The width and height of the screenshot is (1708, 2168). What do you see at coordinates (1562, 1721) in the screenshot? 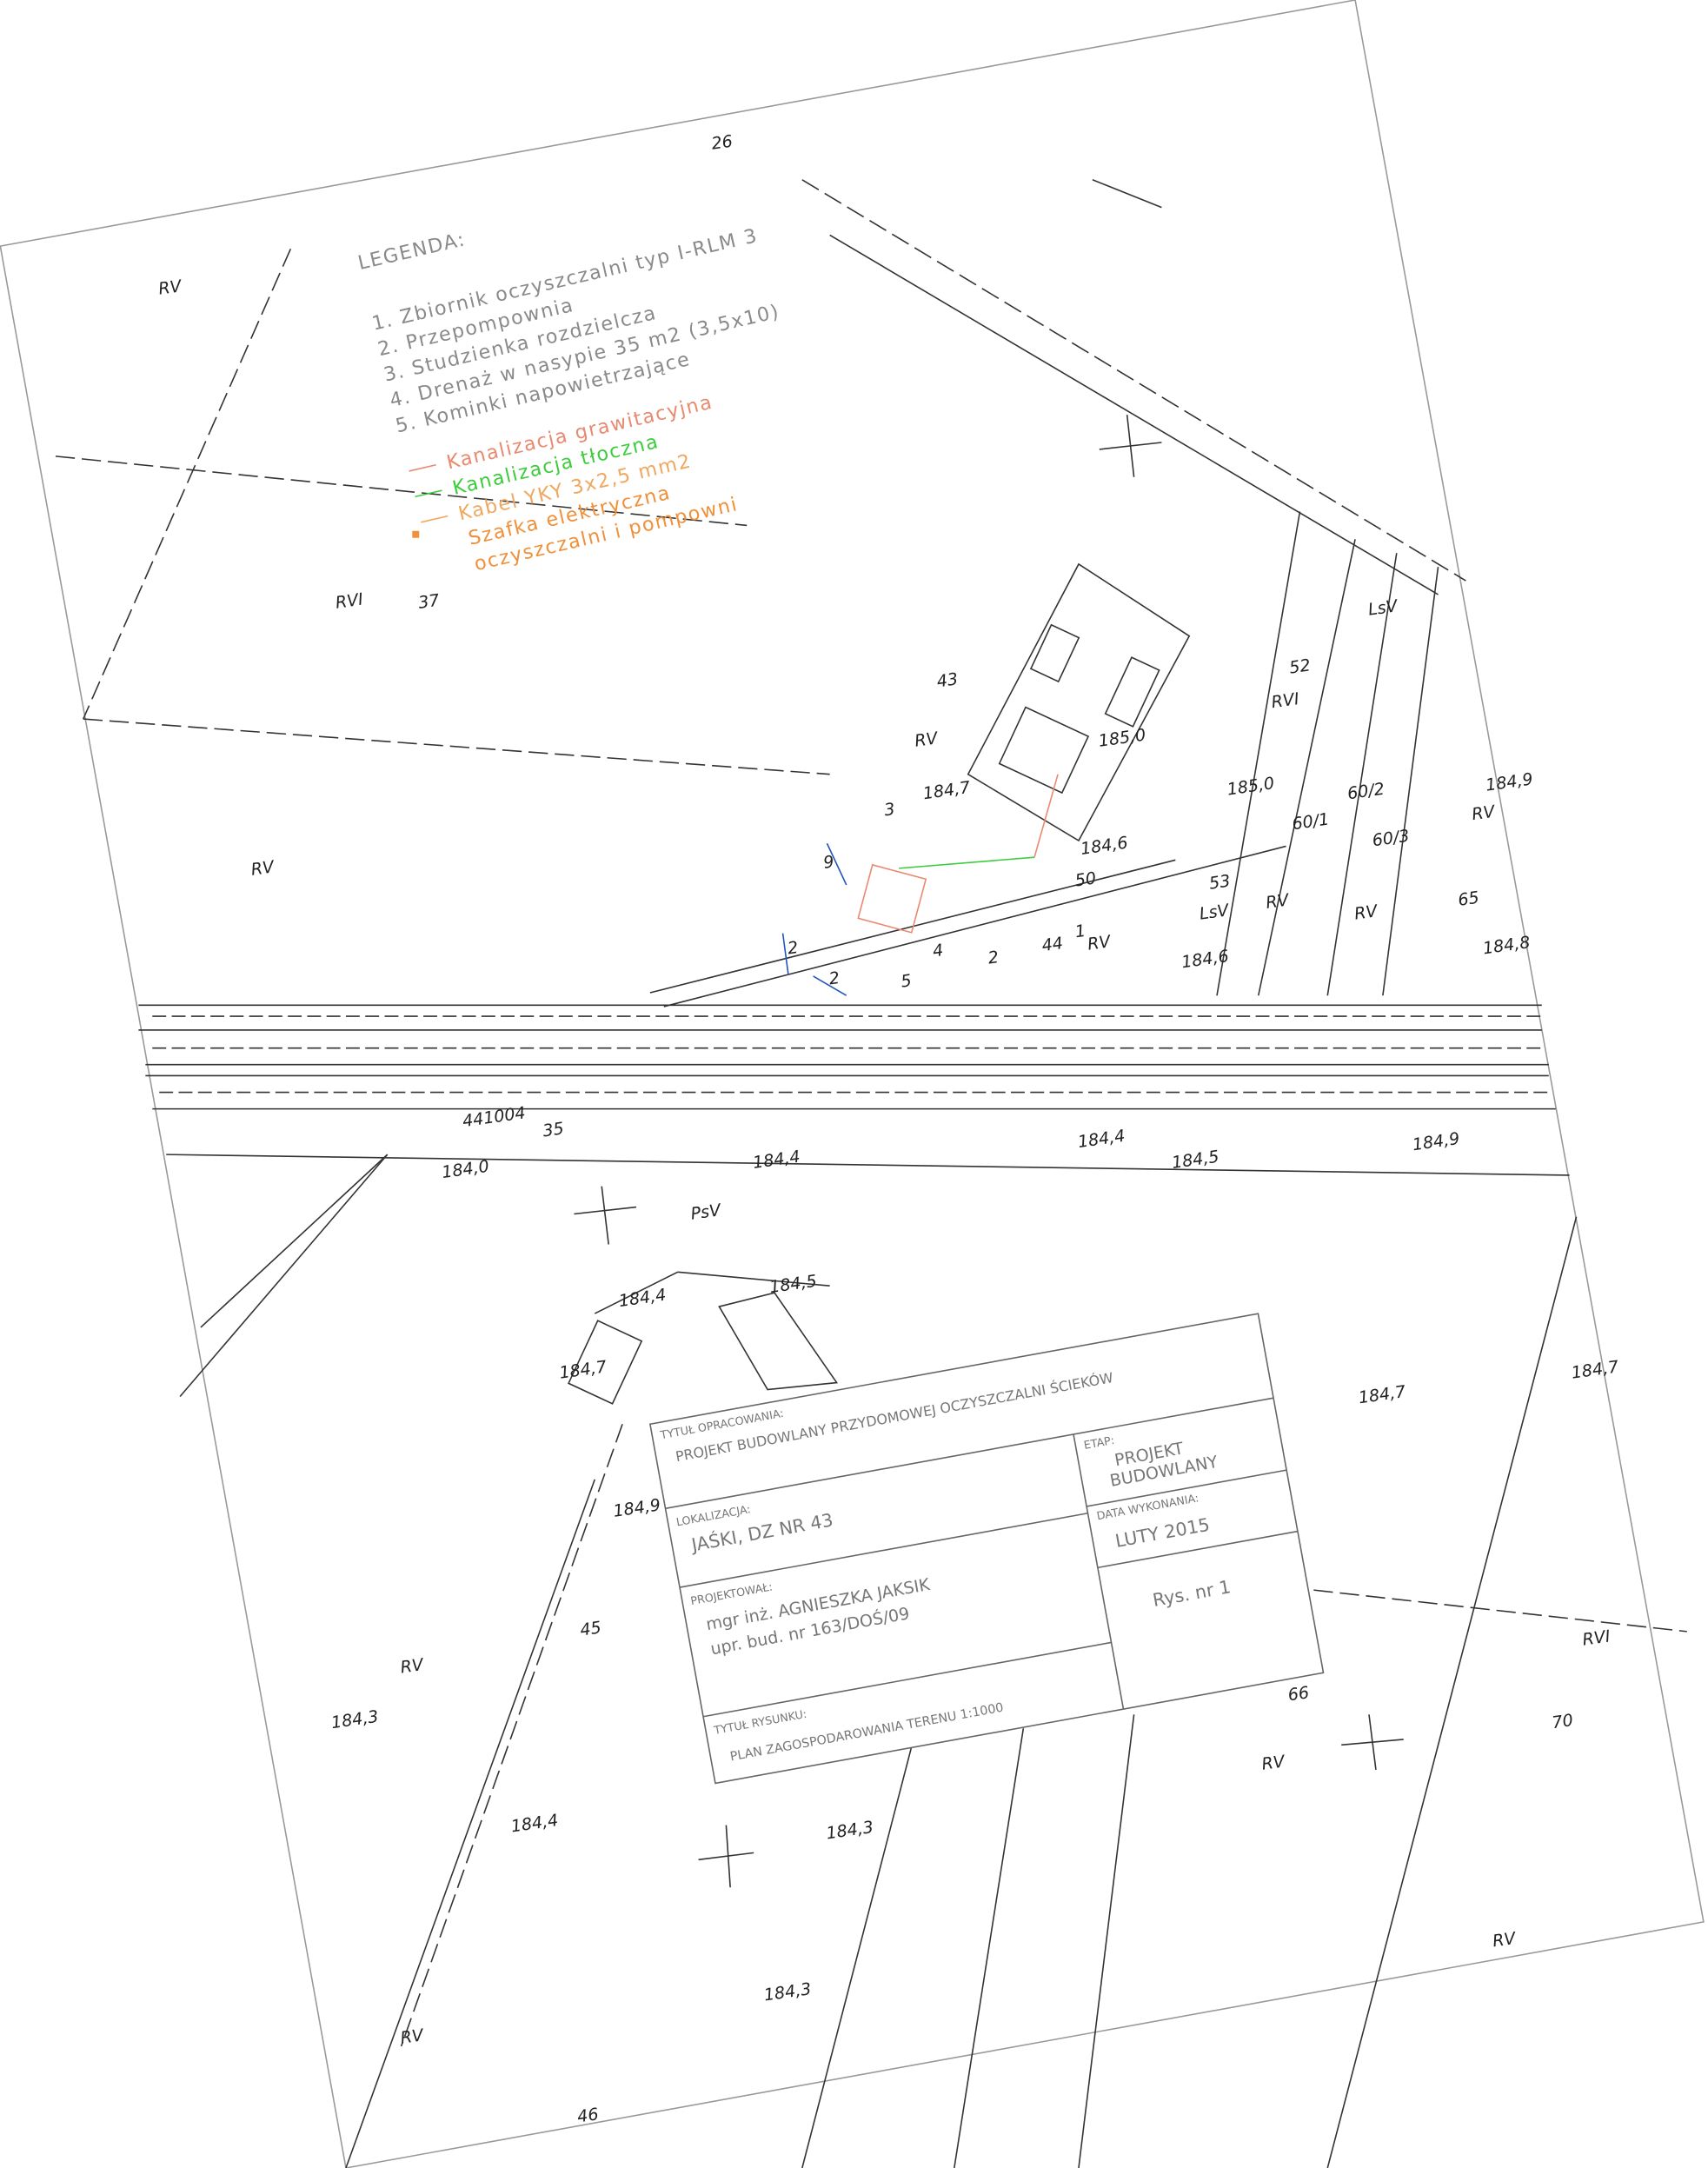
I see `map-label: 70` at bounding box center [1562, 1721].